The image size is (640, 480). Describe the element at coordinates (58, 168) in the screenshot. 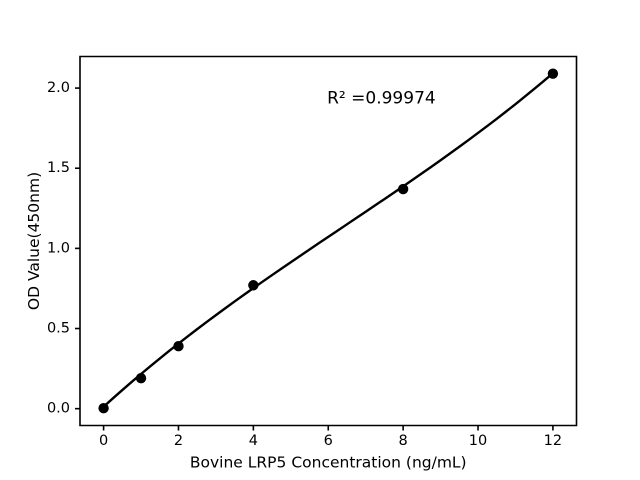

I see `y-tick-label: 1.5` at that location.